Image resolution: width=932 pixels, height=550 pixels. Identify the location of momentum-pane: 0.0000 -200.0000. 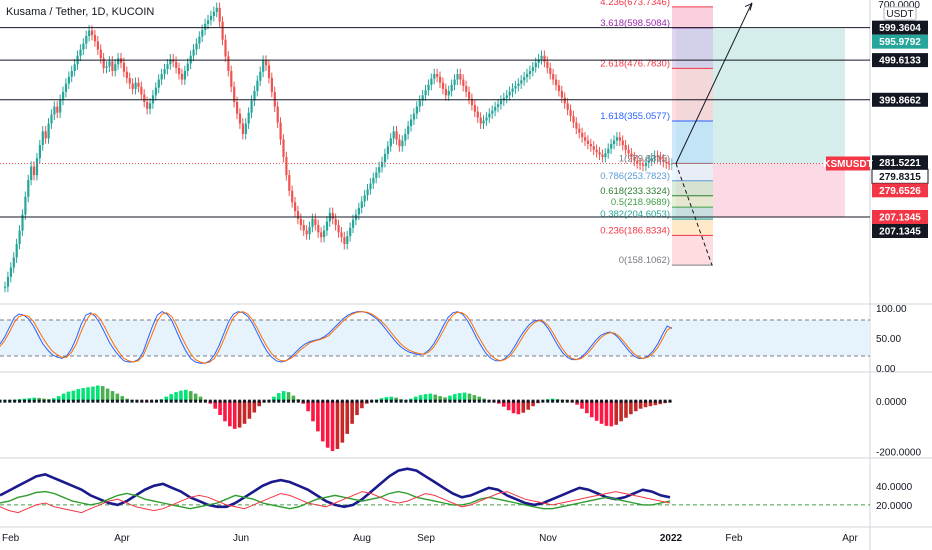
(460, 422).